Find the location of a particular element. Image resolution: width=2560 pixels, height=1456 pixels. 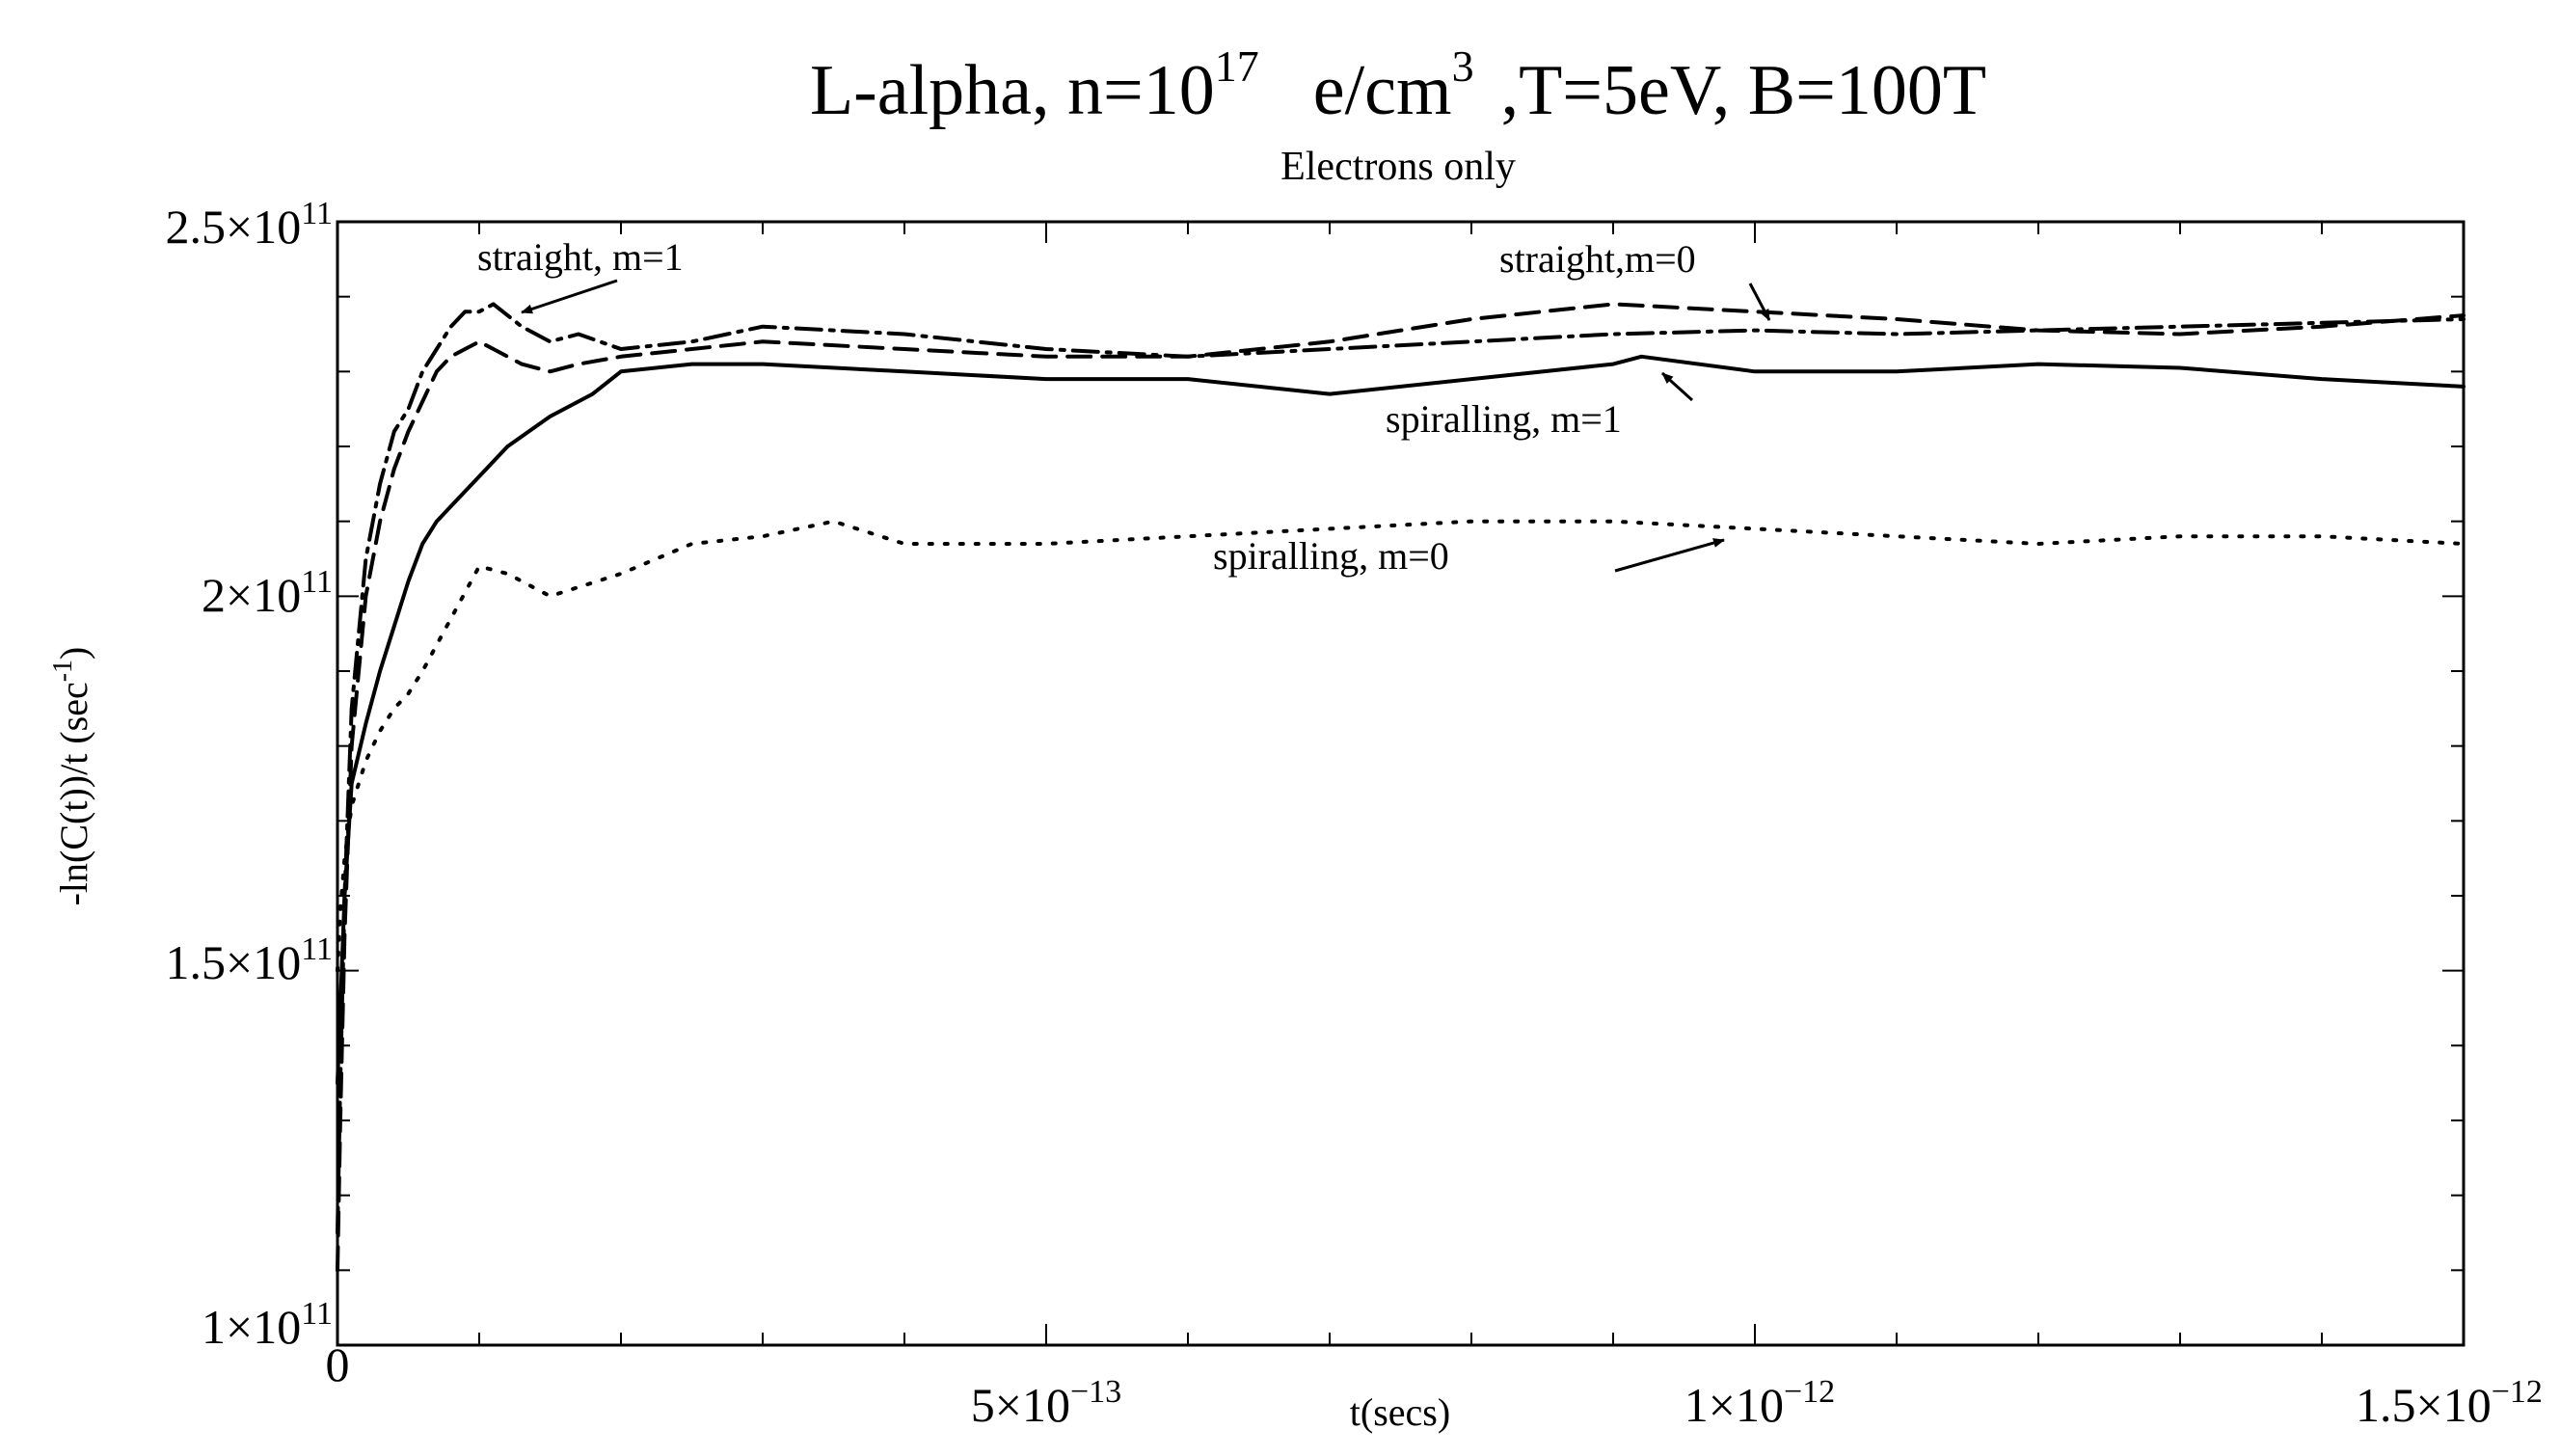

x-tick-label: 1.5×10⁻¹² is located at coordinates (2449, 1403).